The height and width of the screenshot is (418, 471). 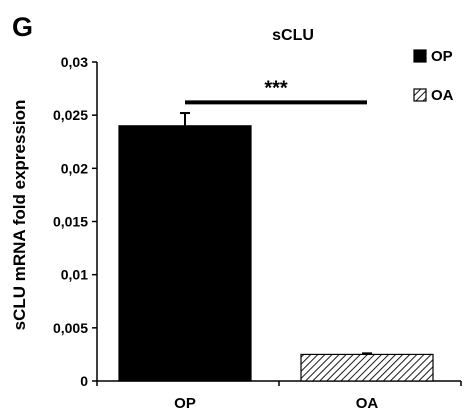 What do you see at coordinates (185, 403) in the screenshot?
I see `x-tick-label: OP` at bounding box center [185, 403].